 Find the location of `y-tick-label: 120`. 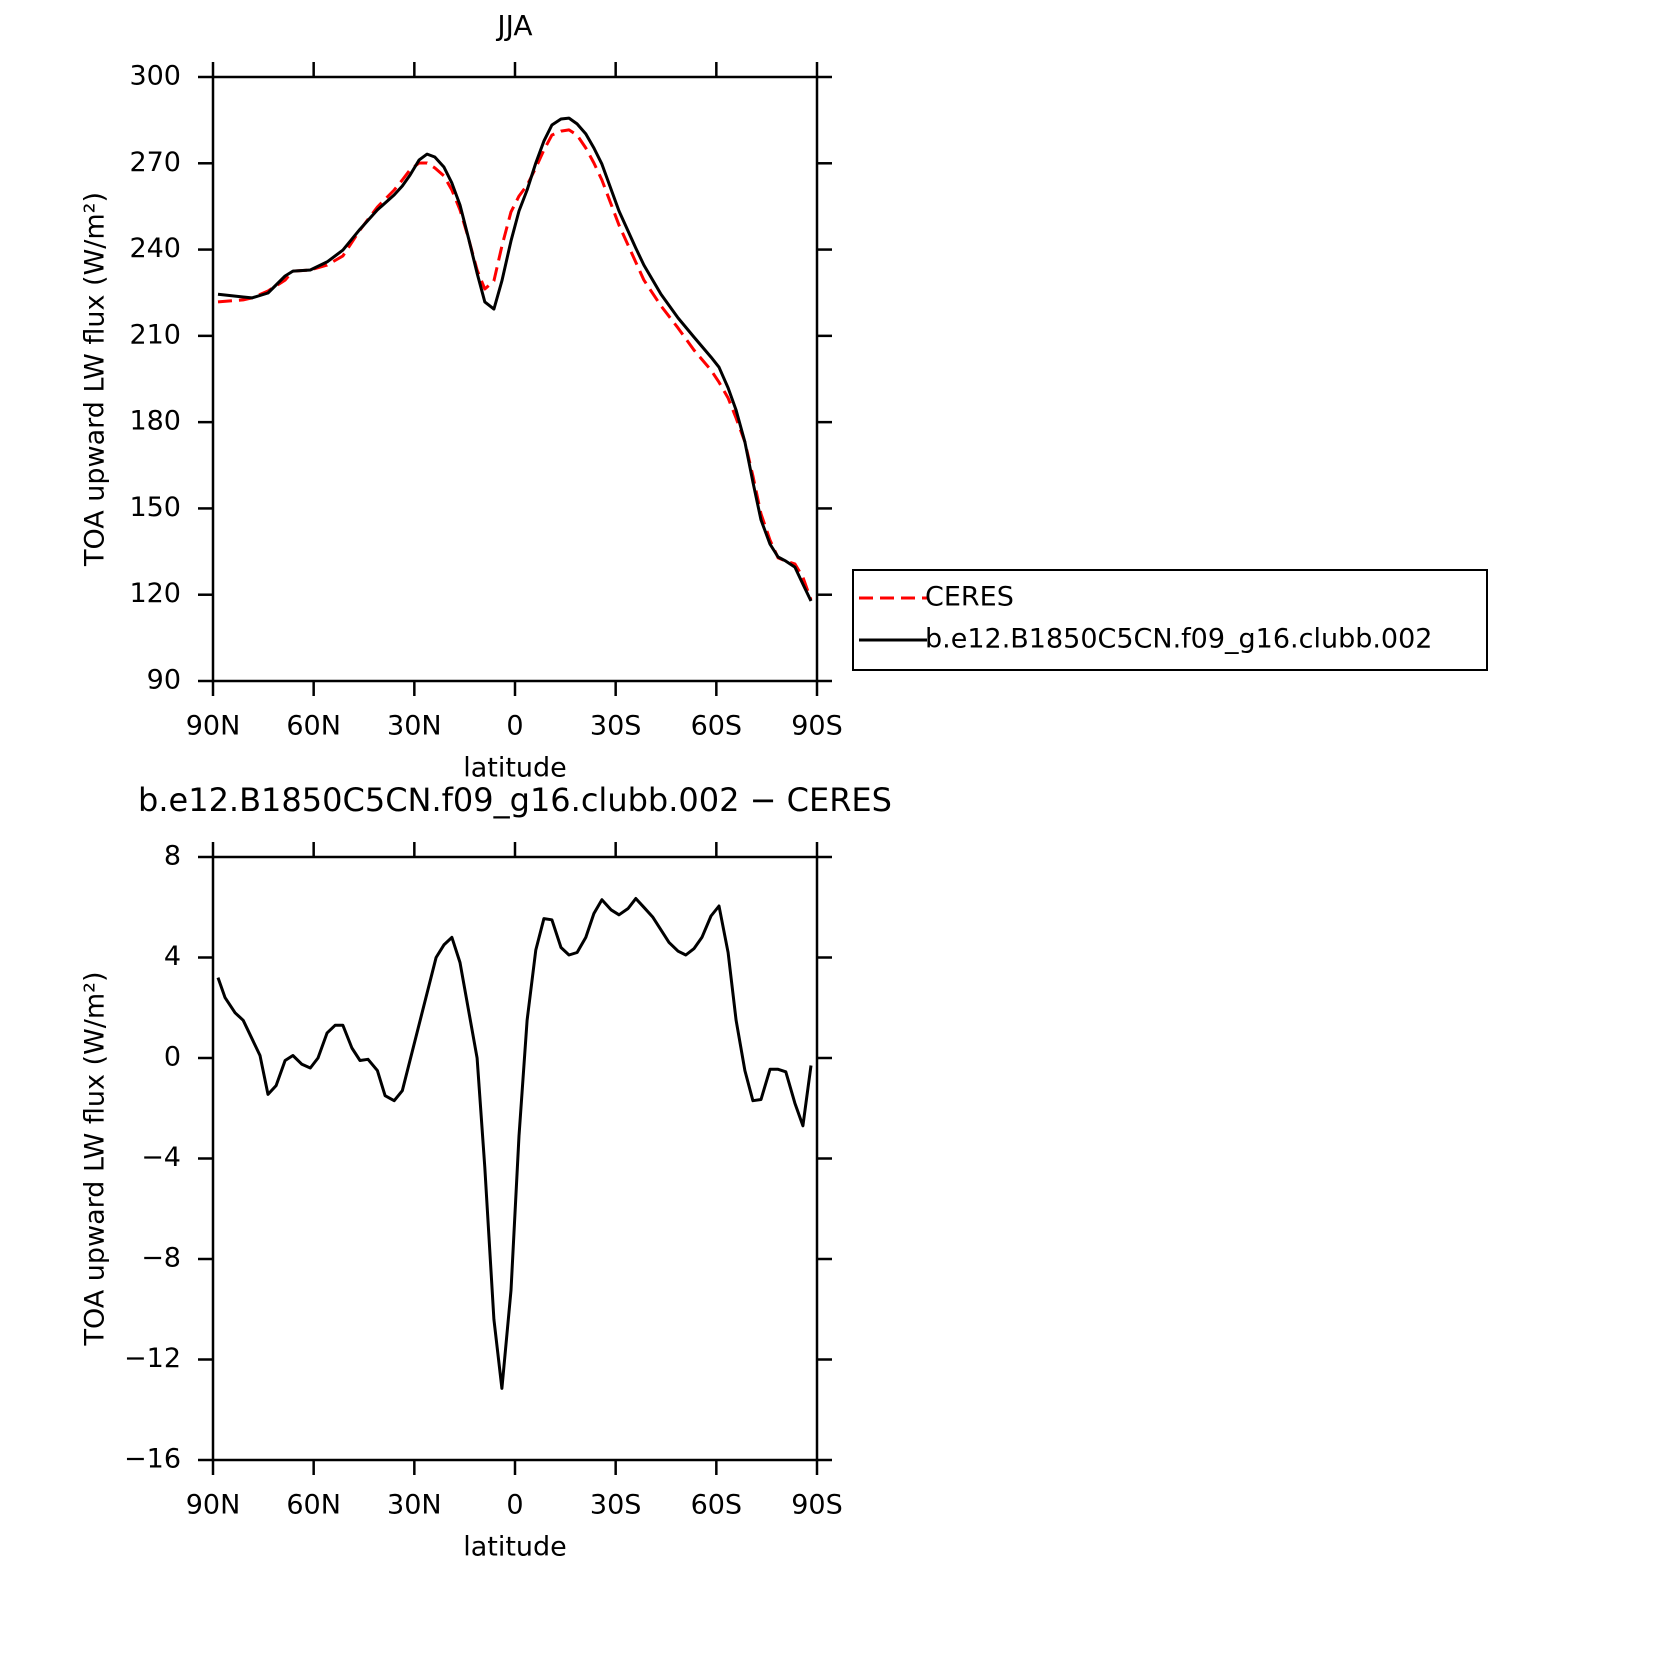

y-tick-label: 120 is located at coordinates (155, 593).